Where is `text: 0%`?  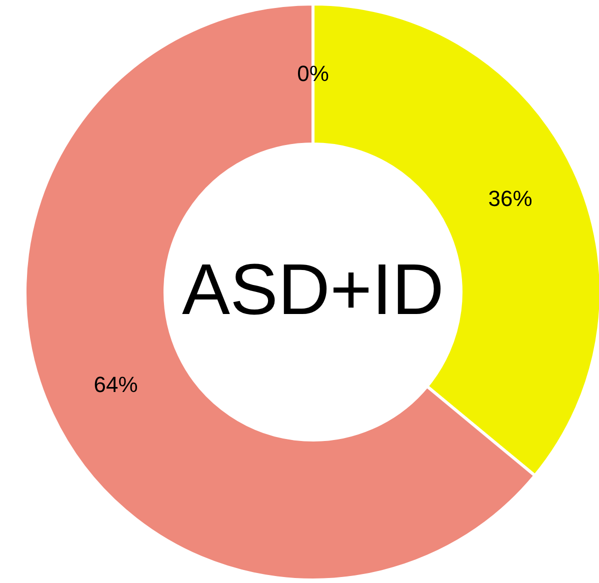
text: 0% is located at coordinates (313, 73).